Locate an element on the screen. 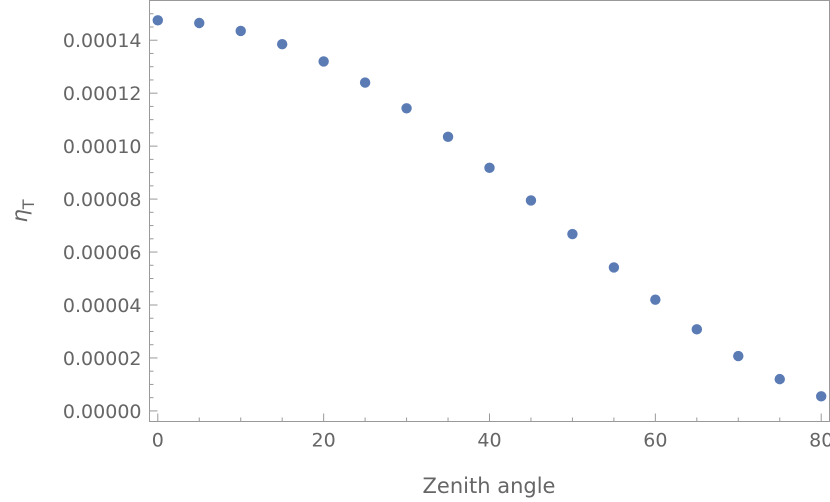 The height and width of the screenshot is (502, 830). svg-text: ηT is located at coordinates (23, 210).